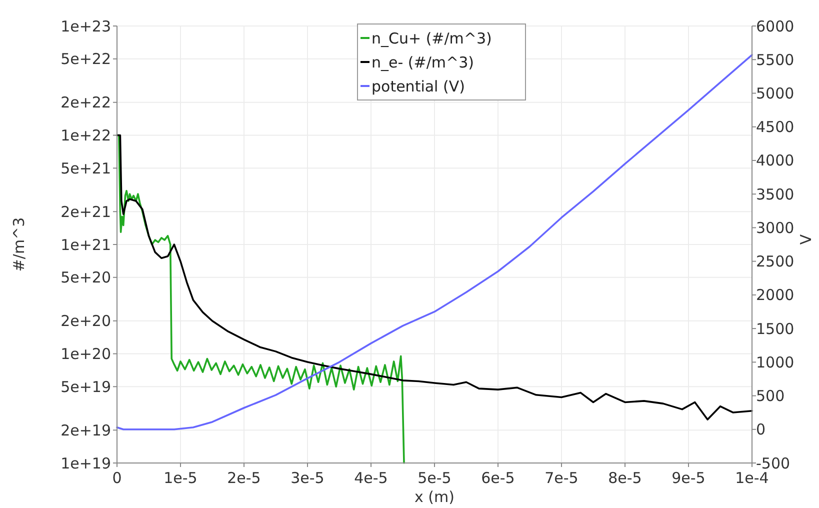 This screenshot has height=508, width=819. I want to click on y2-tick-label: 2000, so click(775, 295).